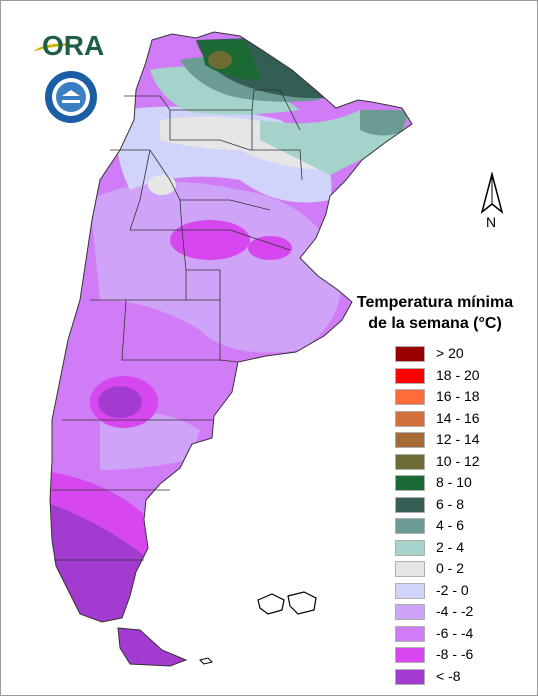  Describe the element at coordinates (458, 439) in the screenshot. I see `legend-label: 12 - 14` at that location.